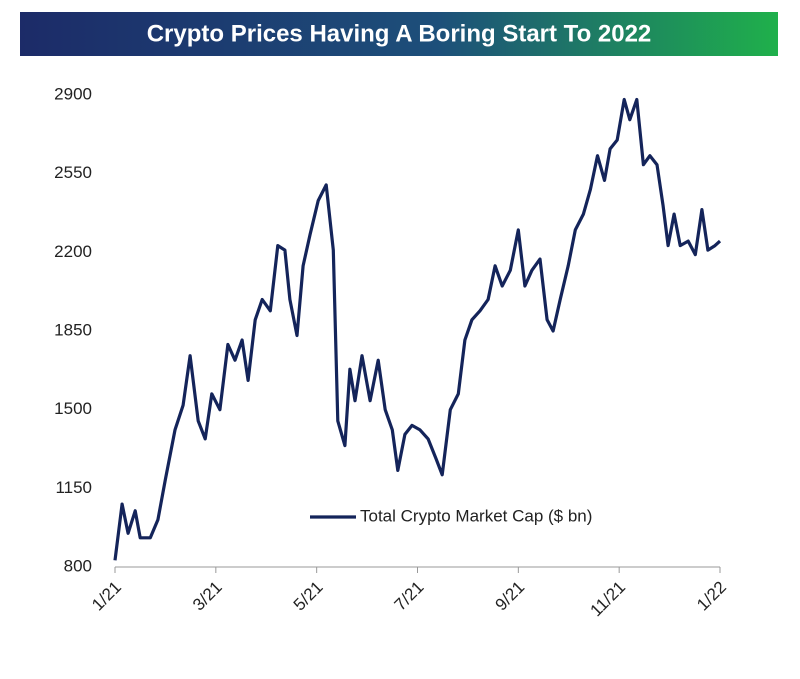 The image size is (800, 679). I want to click on y-tick-label: 1850, so click(73, 329).